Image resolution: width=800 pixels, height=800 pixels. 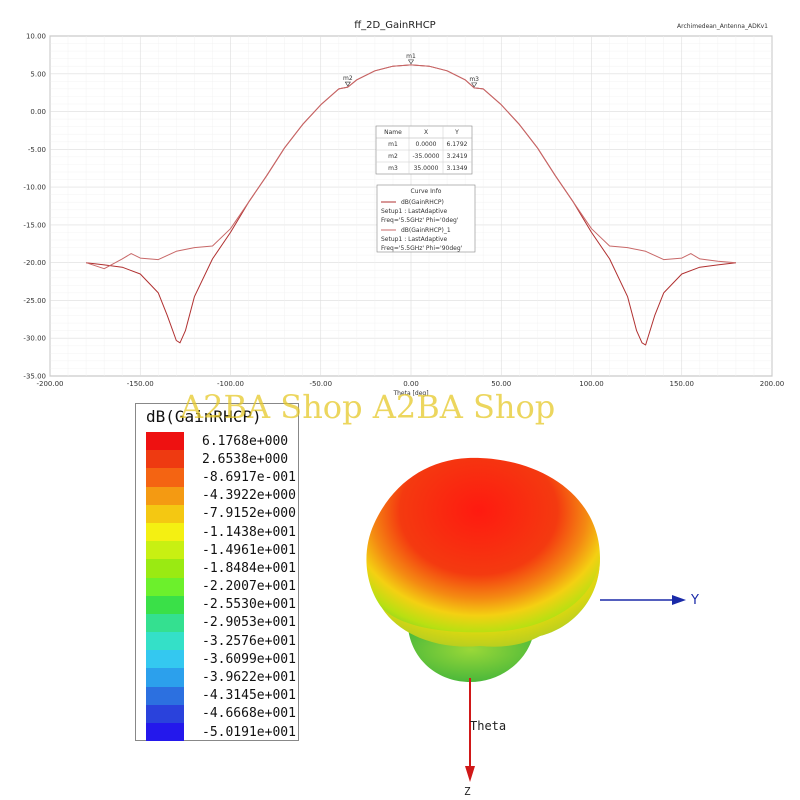 I want to click on x-tick-label: -50.00, so click(x=320, y=384).